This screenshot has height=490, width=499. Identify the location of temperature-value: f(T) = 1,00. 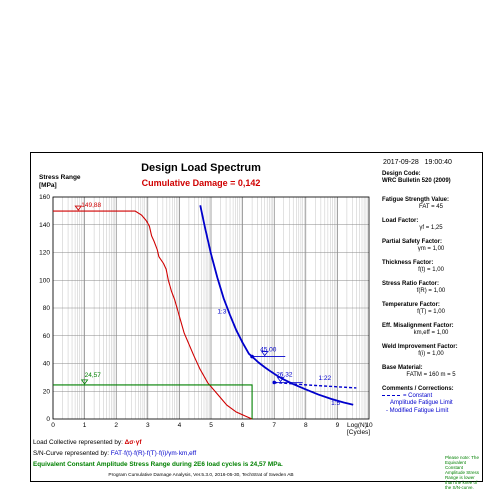
(431, 312).